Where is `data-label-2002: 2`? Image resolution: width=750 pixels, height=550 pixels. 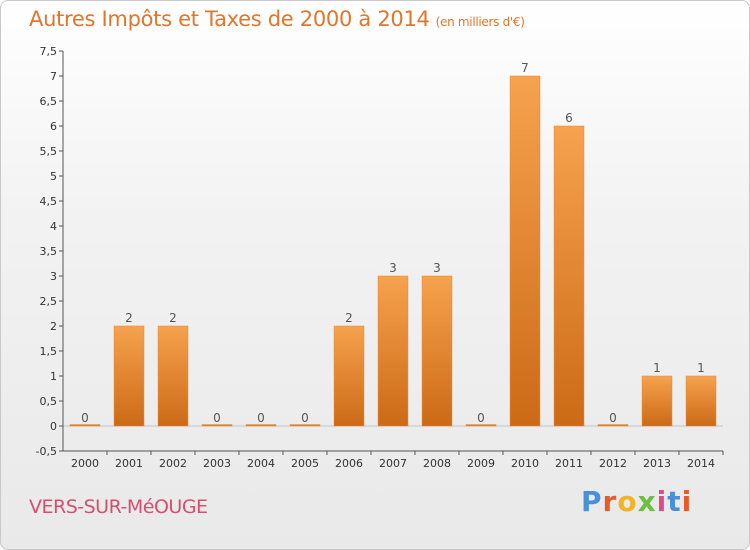 data-label-2002: 2 is located at coordinates (173, 318).